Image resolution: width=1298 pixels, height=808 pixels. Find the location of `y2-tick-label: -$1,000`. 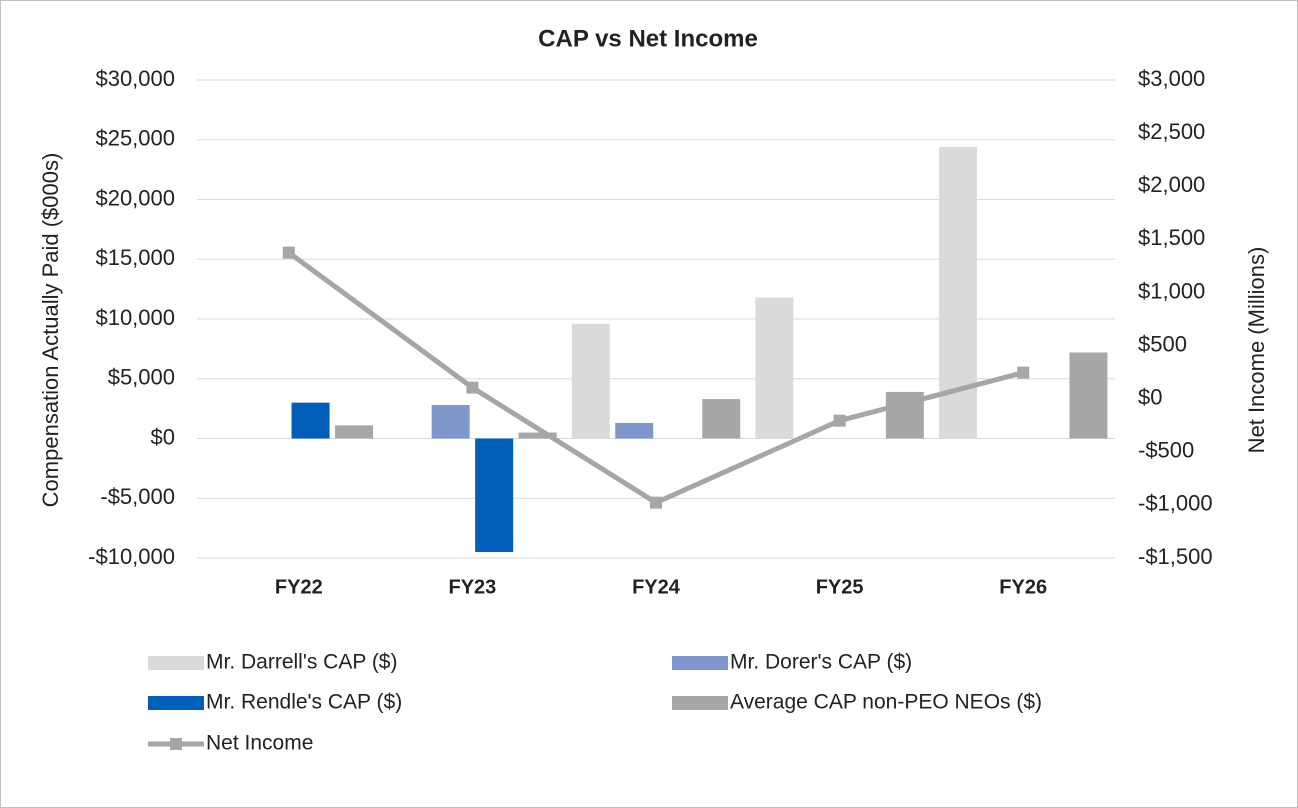

y2-tick-label: -$1,000 is located at coordinates (1175, 503).